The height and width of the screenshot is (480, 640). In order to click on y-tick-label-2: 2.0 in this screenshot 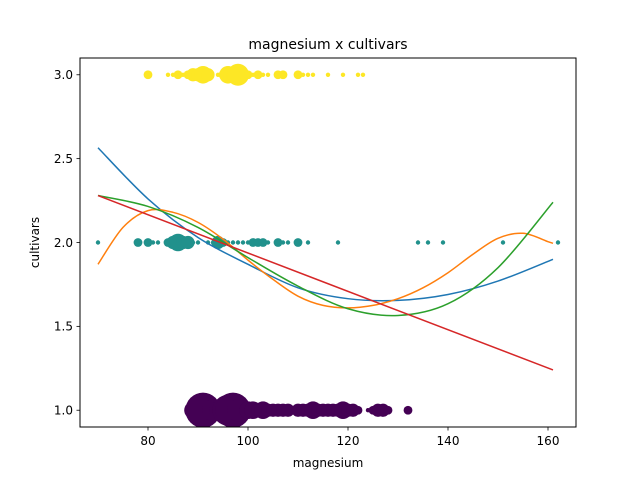, I will do `click(63, 243)`.